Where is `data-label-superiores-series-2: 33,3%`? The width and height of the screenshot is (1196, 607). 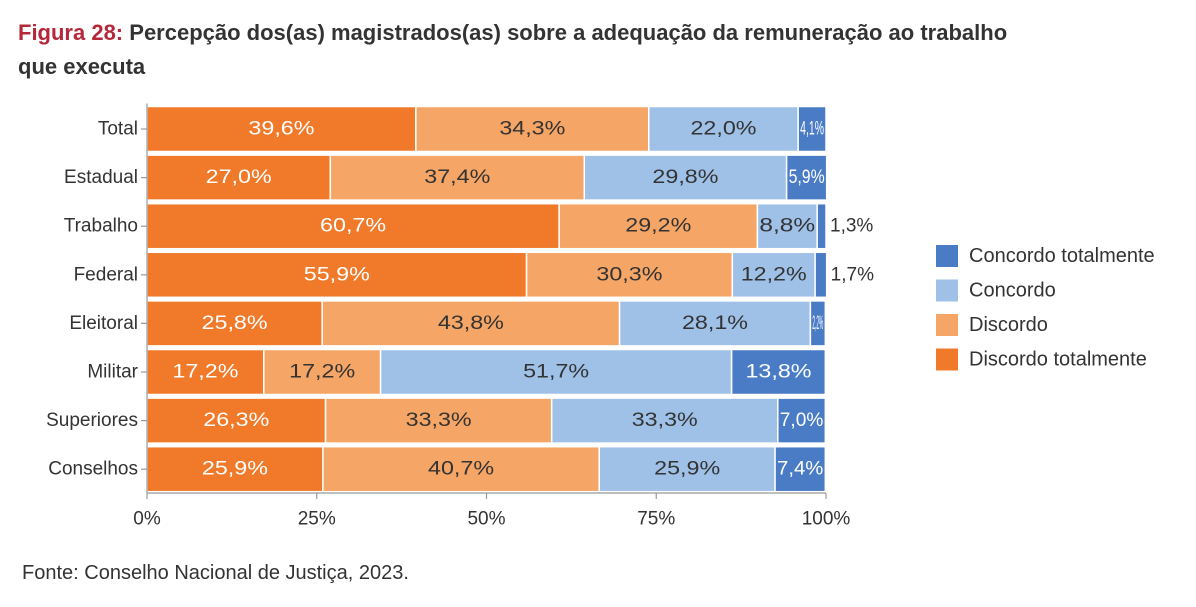 data-label-superiores-series-2: 33,3% is located at coordinates (665, 420).